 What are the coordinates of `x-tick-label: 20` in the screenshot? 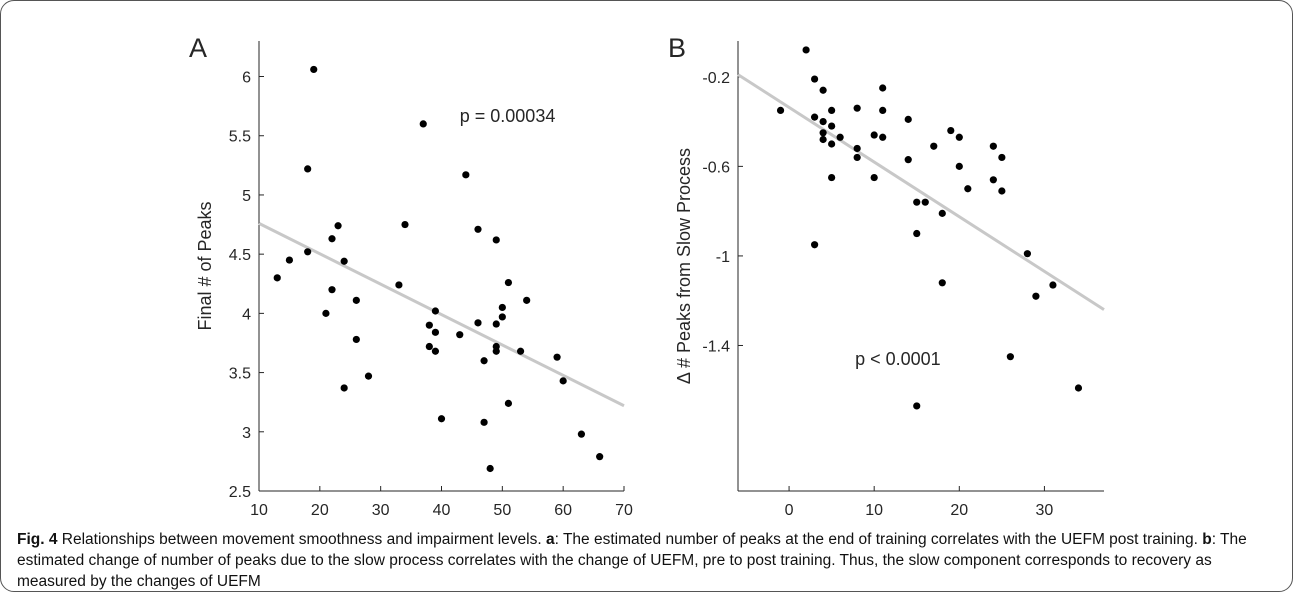 It's located at (320, 510).